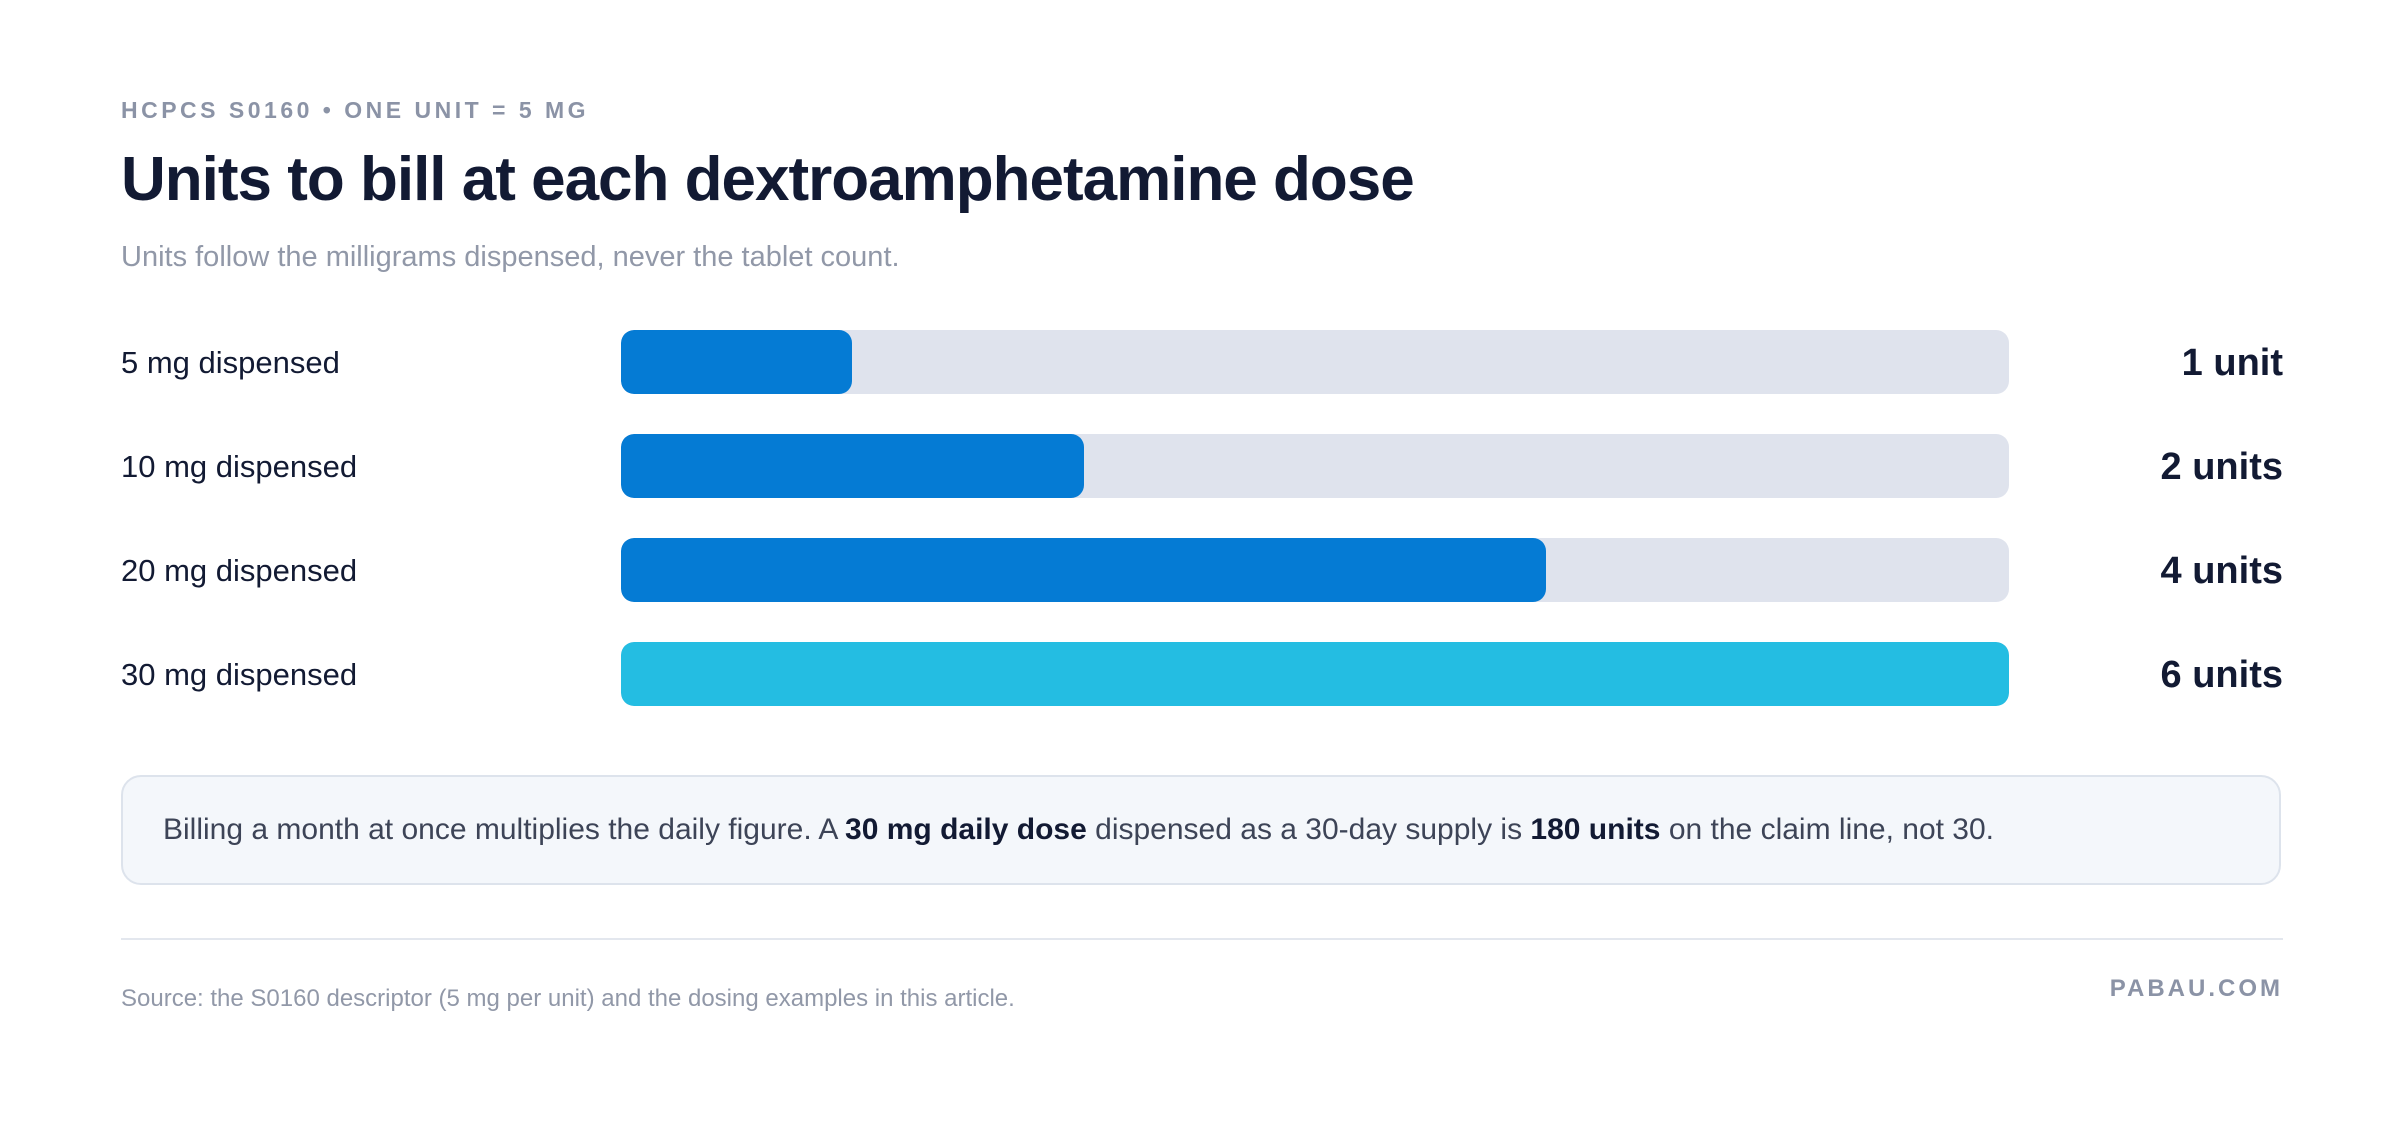  What do you see at coordinates (1202, 939) in the screenshot?
I see `footer-divider` at bounding box center [1202, 939].